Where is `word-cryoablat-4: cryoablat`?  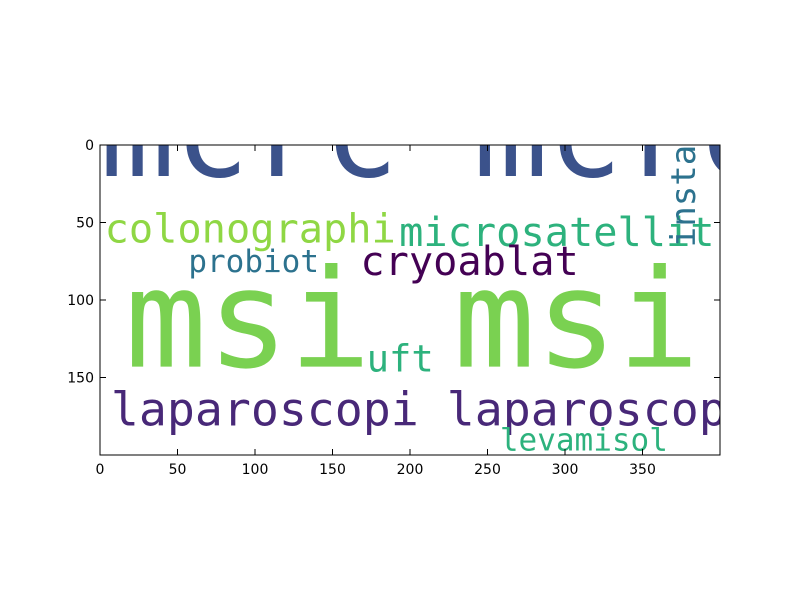
word-cryoablat-4: cryoablat is located at coordinates (469, 261).